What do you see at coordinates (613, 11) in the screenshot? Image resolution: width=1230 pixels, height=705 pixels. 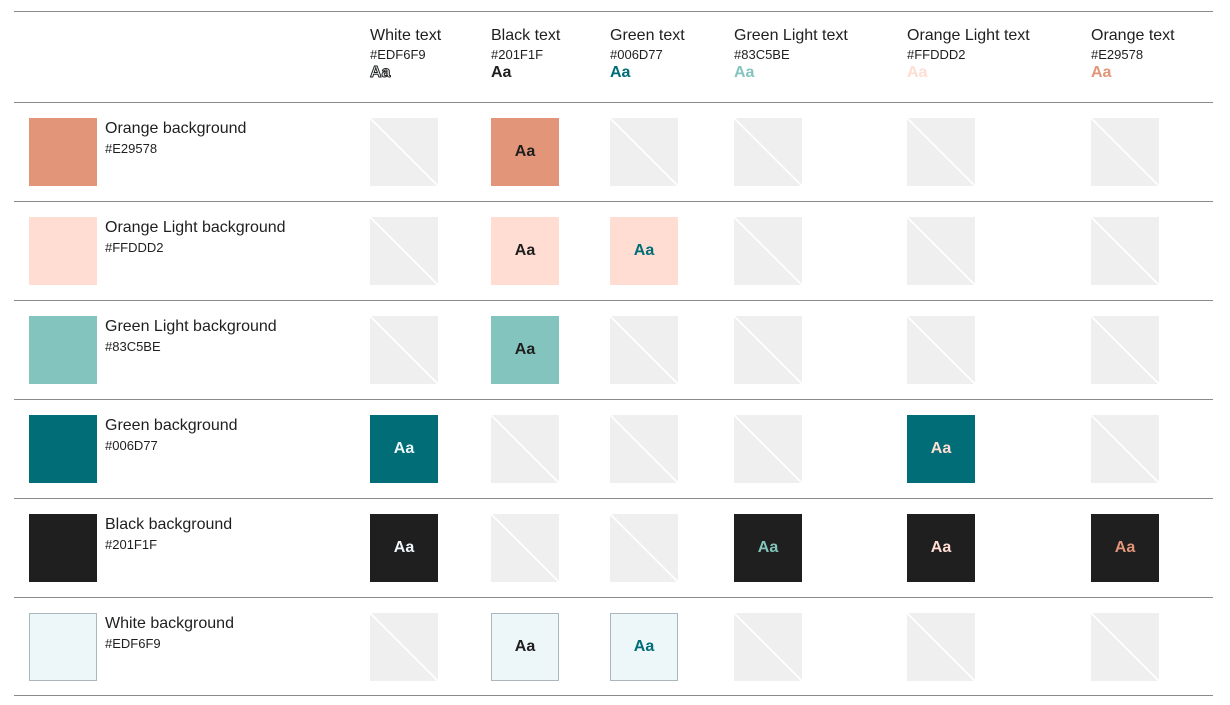 I see `table-top-rule` at bounding box center [613, 11].